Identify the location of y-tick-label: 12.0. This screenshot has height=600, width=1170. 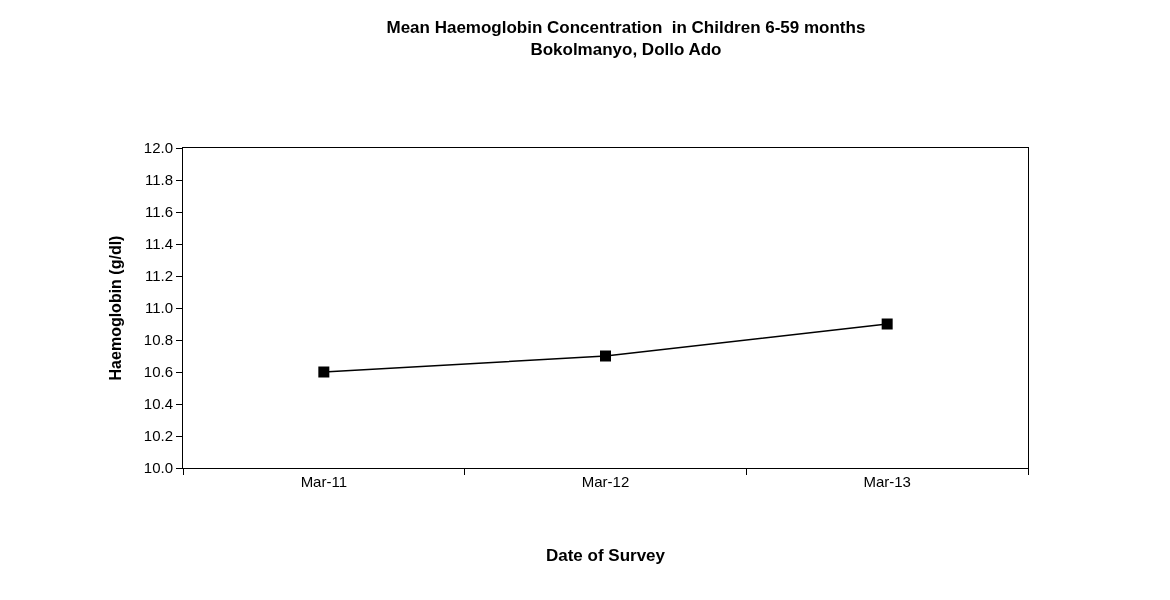
(158, 148).